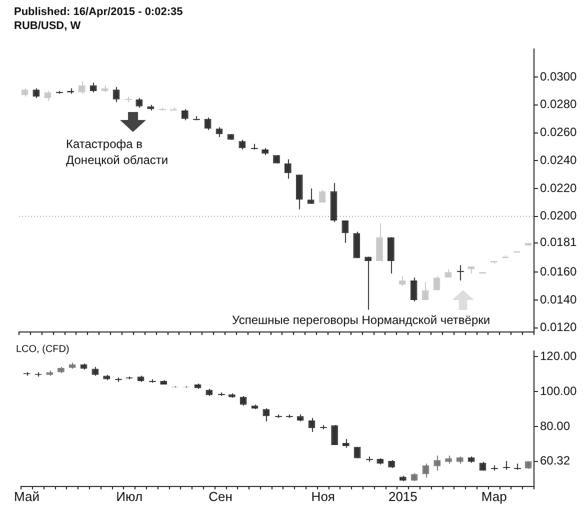  Describe the element at coordinates (403, 496) in the screenshot. I see `x-tick-label: 2015` at that location.